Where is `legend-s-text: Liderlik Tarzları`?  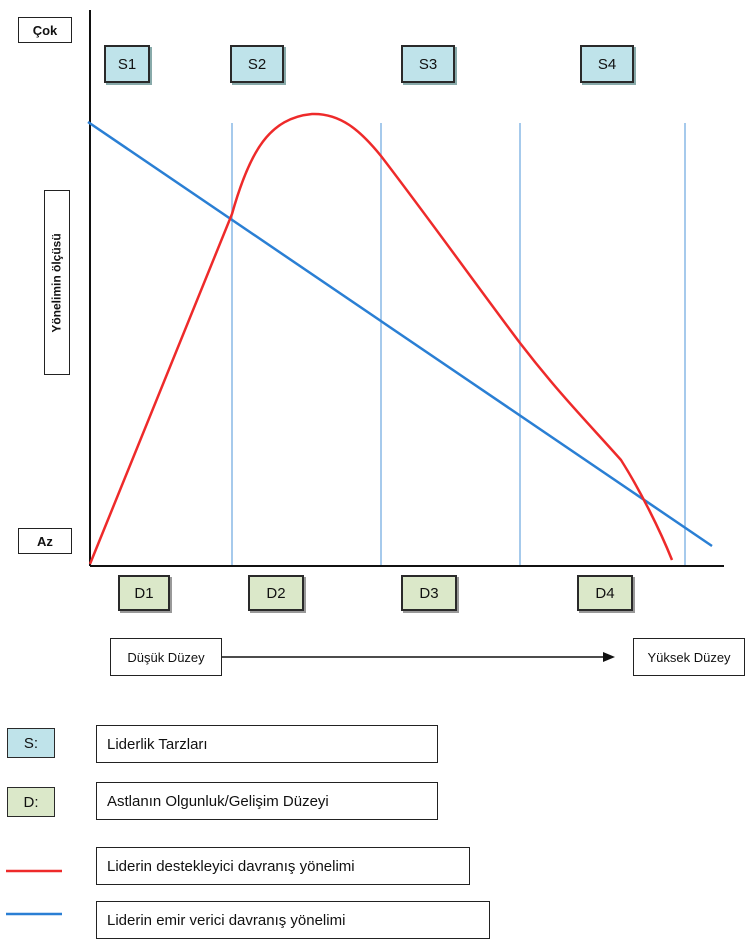
legend-s-text: Liderlik Tarzları is located at coordinates (267, 744).